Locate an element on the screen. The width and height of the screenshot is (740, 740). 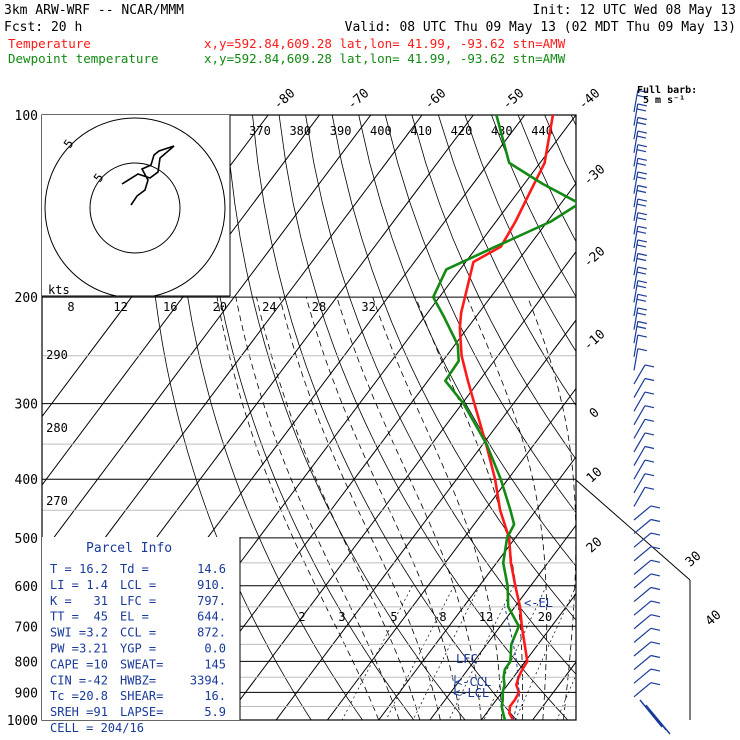
parcel-panel-title: Parcel Info is located at coordinates (129, 548).